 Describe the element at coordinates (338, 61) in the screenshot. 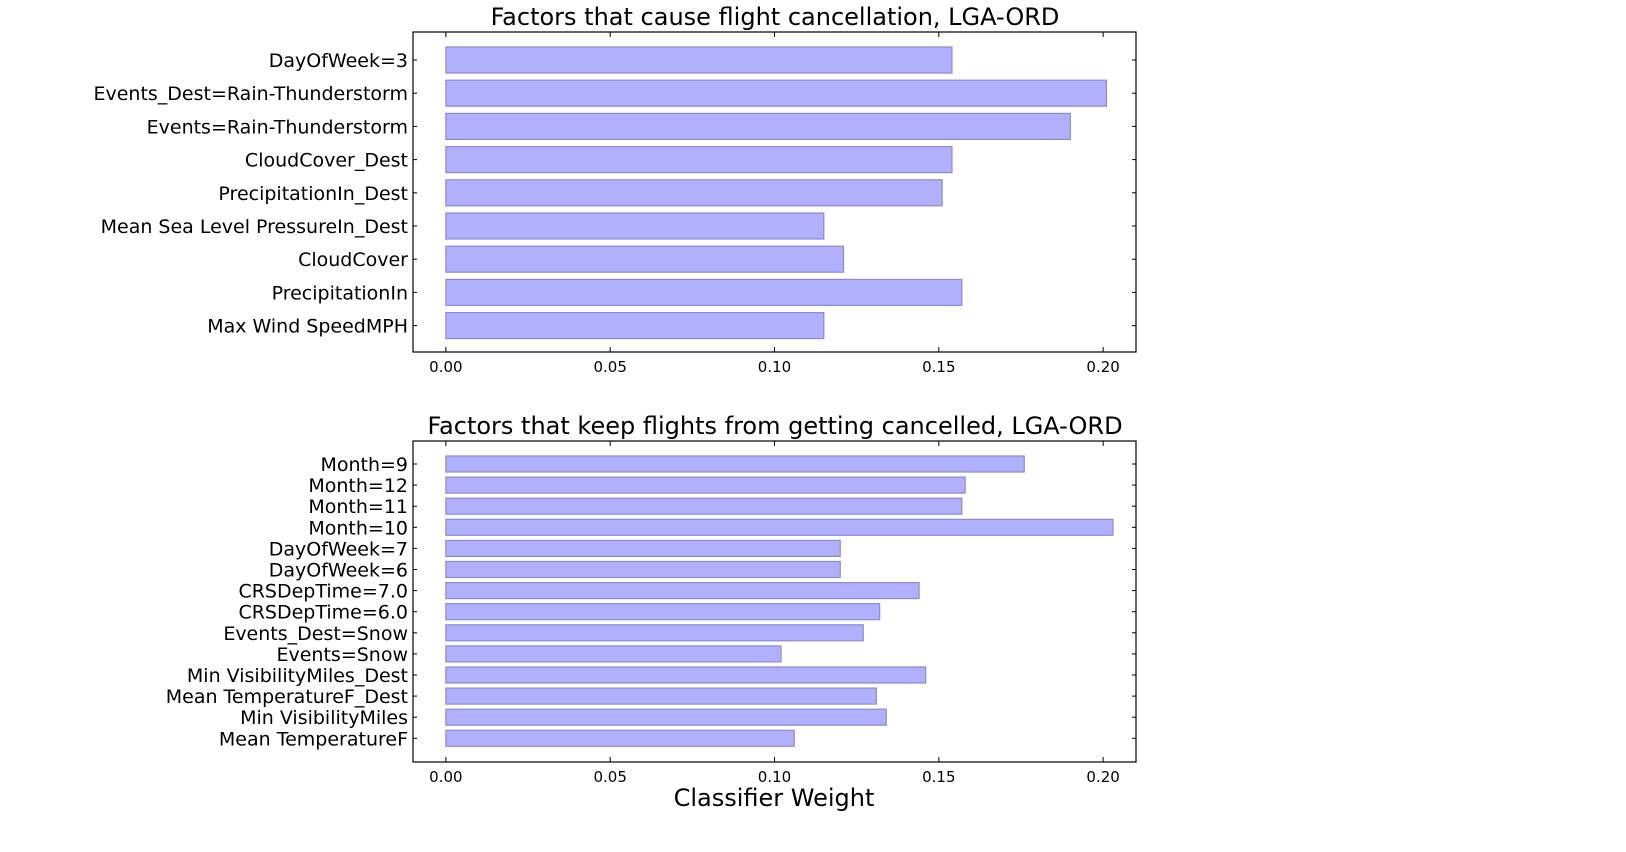

I see `category-label: DayOfWeek=3` at that location.